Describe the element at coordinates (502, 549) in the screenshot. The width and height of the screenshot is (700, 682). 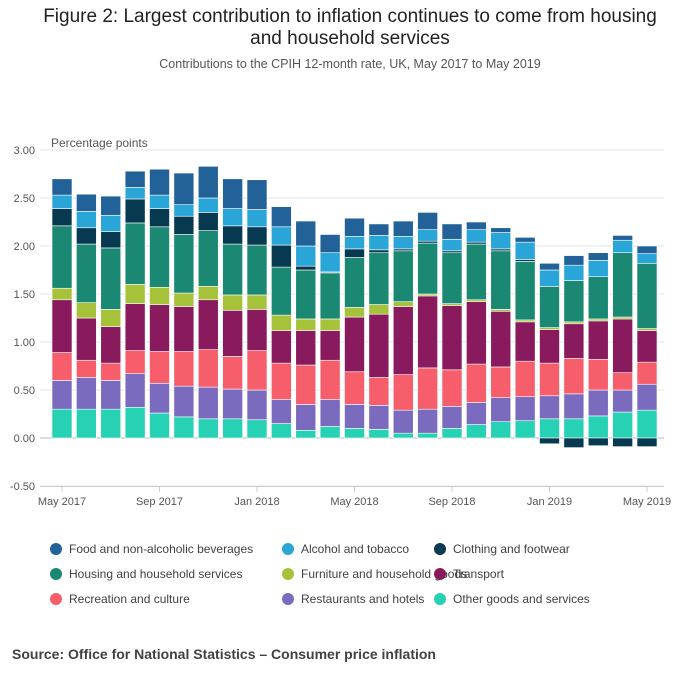
I see `legend-item: Clothing and footwear` at that location.